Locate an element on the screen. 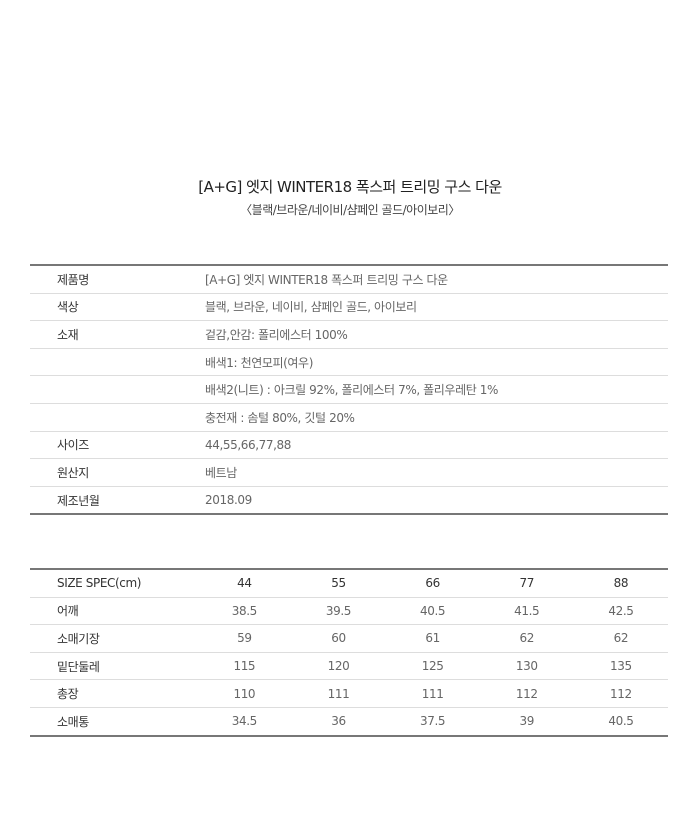 The image size is (700, 834). info-row: 제조년월 2018.09 is located at coordinates (349, 500).